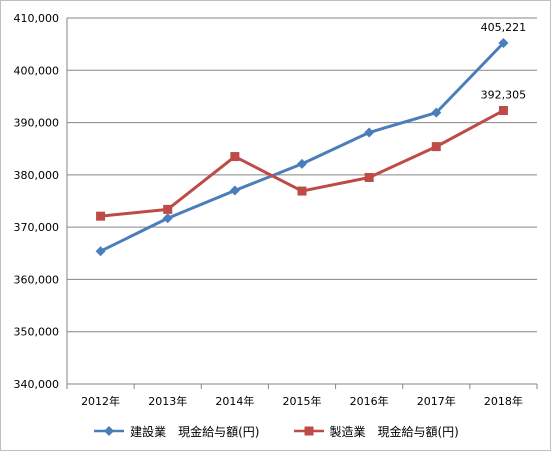 This screenshot has height=454, width=551. I want to click on y-tick-label-0: 340,000, so click(37, 384).